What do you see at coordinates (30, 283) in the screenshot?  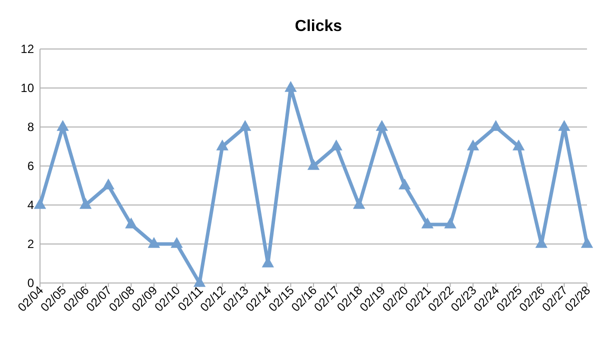 I see `y-tick-label: 0` at bounding box center [30, 283].